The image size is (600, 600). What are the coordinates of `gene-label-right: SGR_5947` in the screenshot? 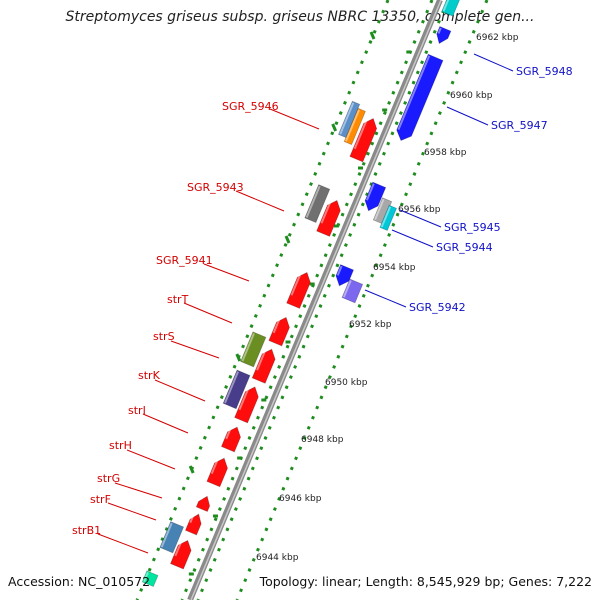 It's located at (519, 125).